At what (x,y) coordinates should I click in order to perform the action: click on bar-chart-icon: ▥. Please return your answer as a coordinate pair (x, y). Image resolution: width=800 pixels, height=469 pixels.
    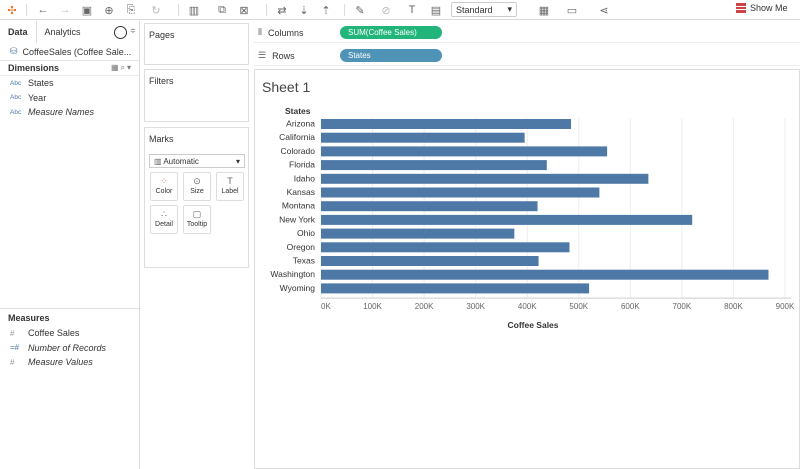
    Looking at the image, I should click on (159, 161).